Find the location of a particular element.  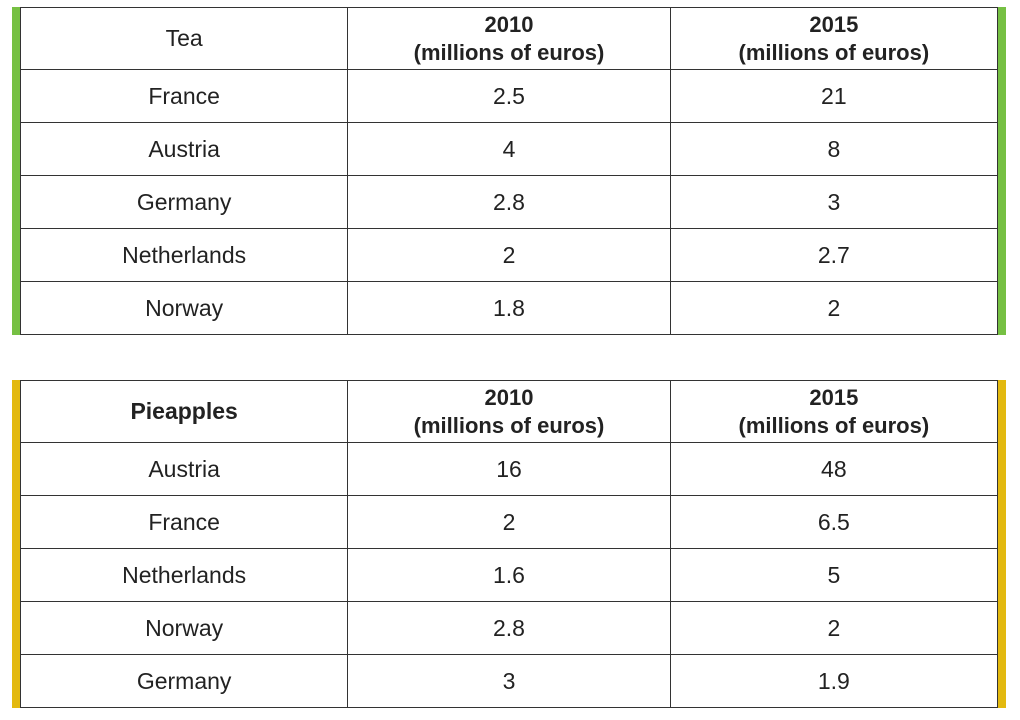

value-cell-2010: 4 is located at coordinates (509, 149).